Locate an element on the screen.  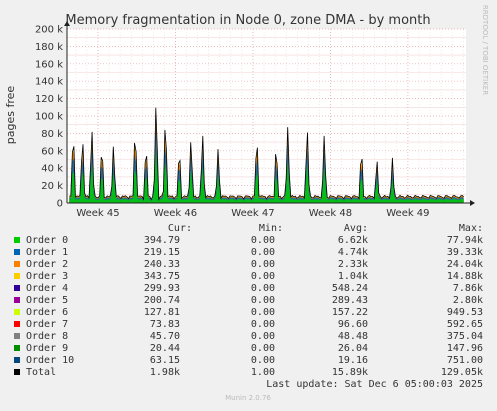
legend-max-value: 592.65 is located at coordinates (465, 324).